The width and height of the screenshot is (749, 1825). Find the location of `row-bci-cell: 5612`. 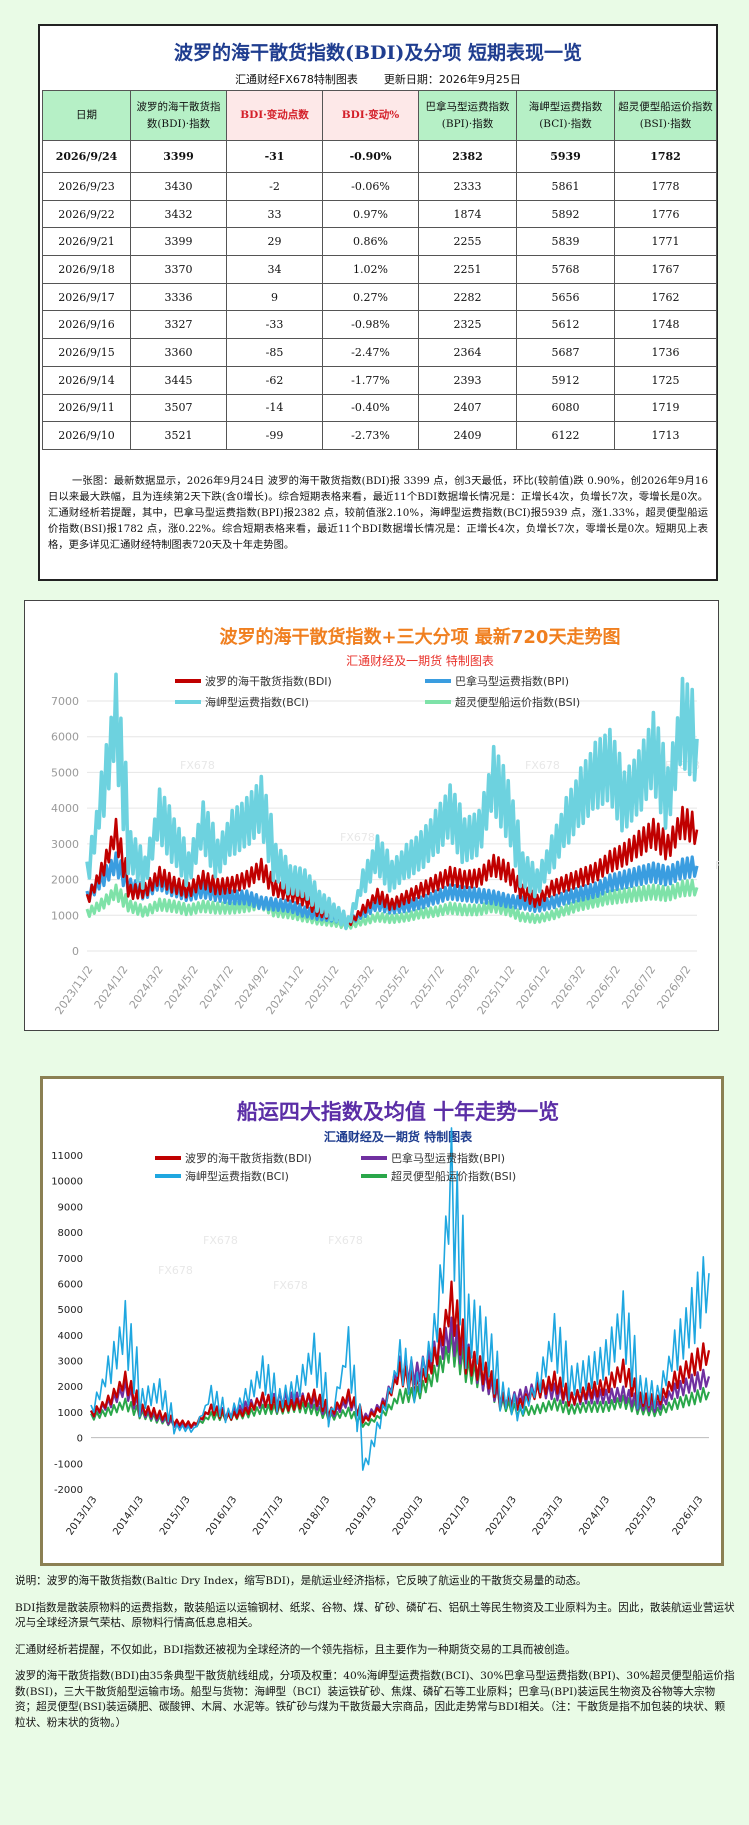

row-bci-cell: 5612 is located at coordinates (565, 325).